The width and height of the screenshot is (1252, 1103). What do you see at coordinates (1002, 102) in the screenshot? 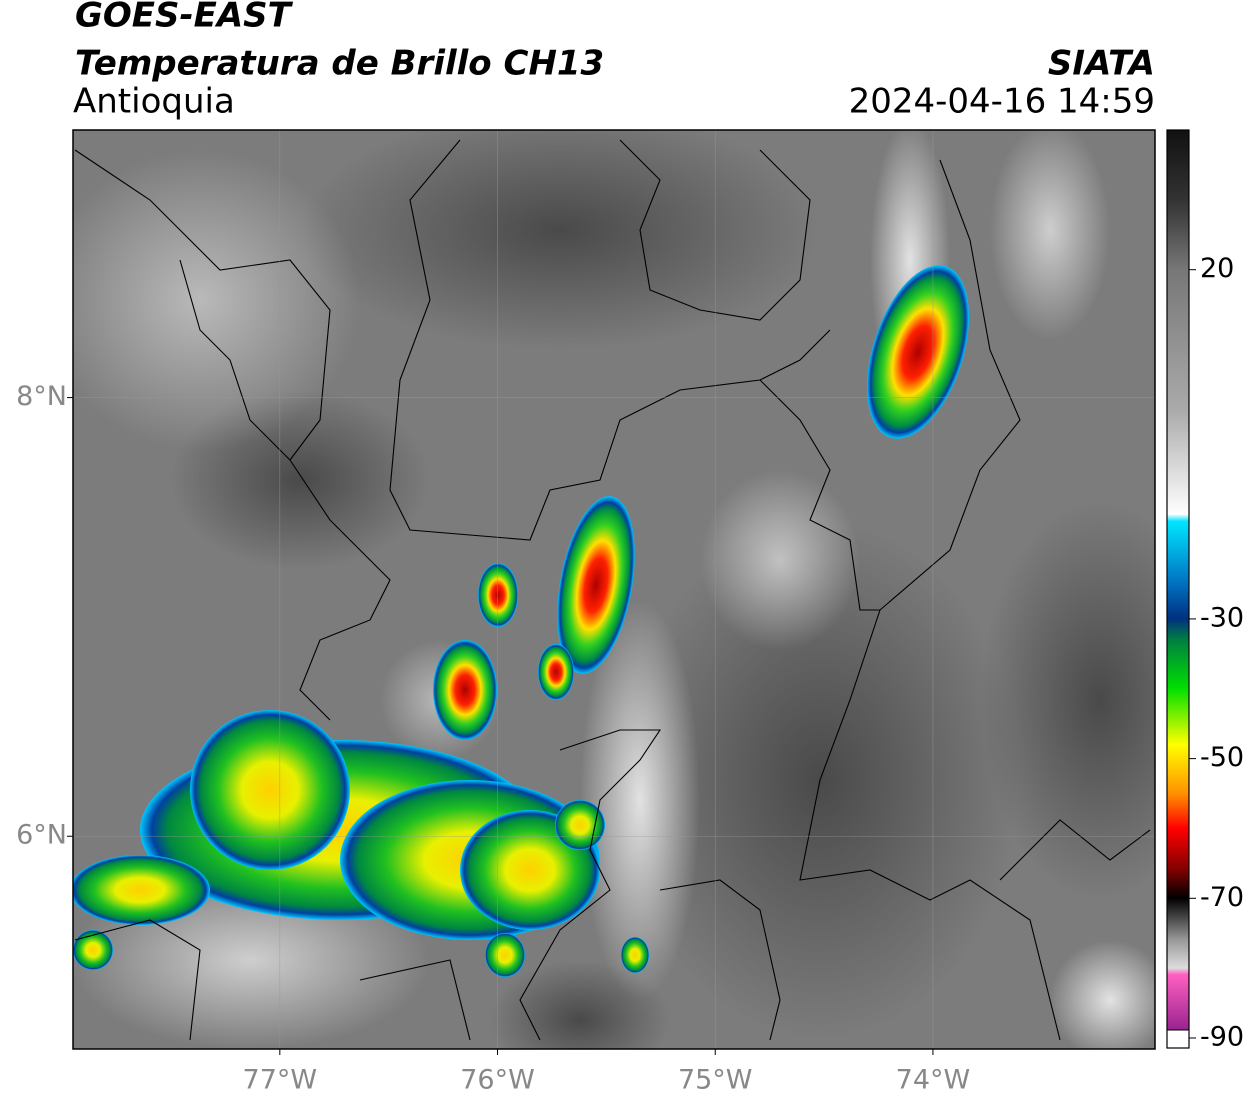
I see `datetime: 2024-04-16 14:59` at bounding box center [1002, 102].